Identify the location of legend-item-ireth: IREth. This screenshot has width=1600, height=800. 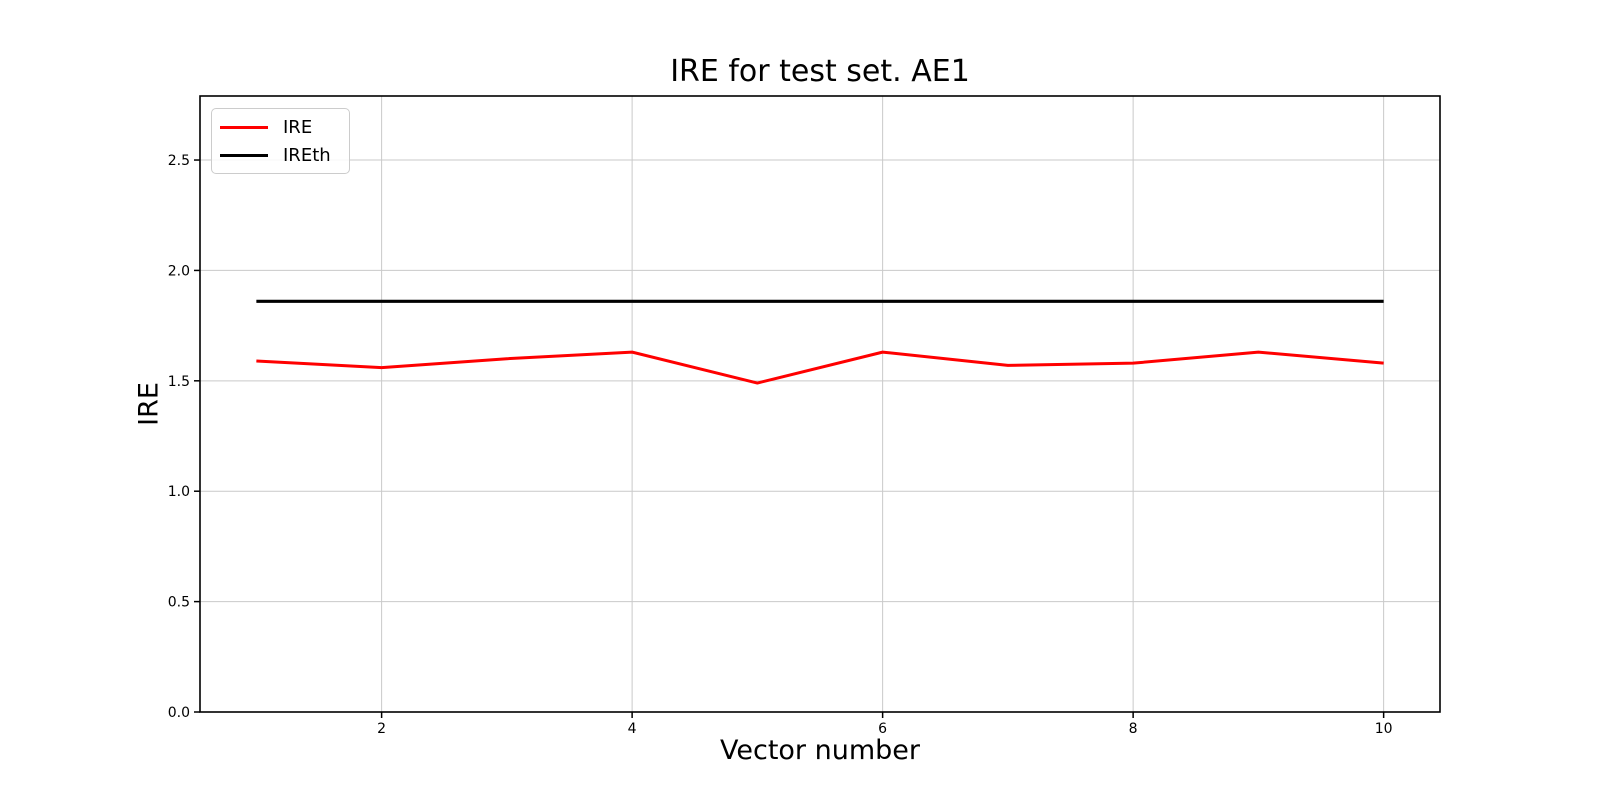
(280, 155).